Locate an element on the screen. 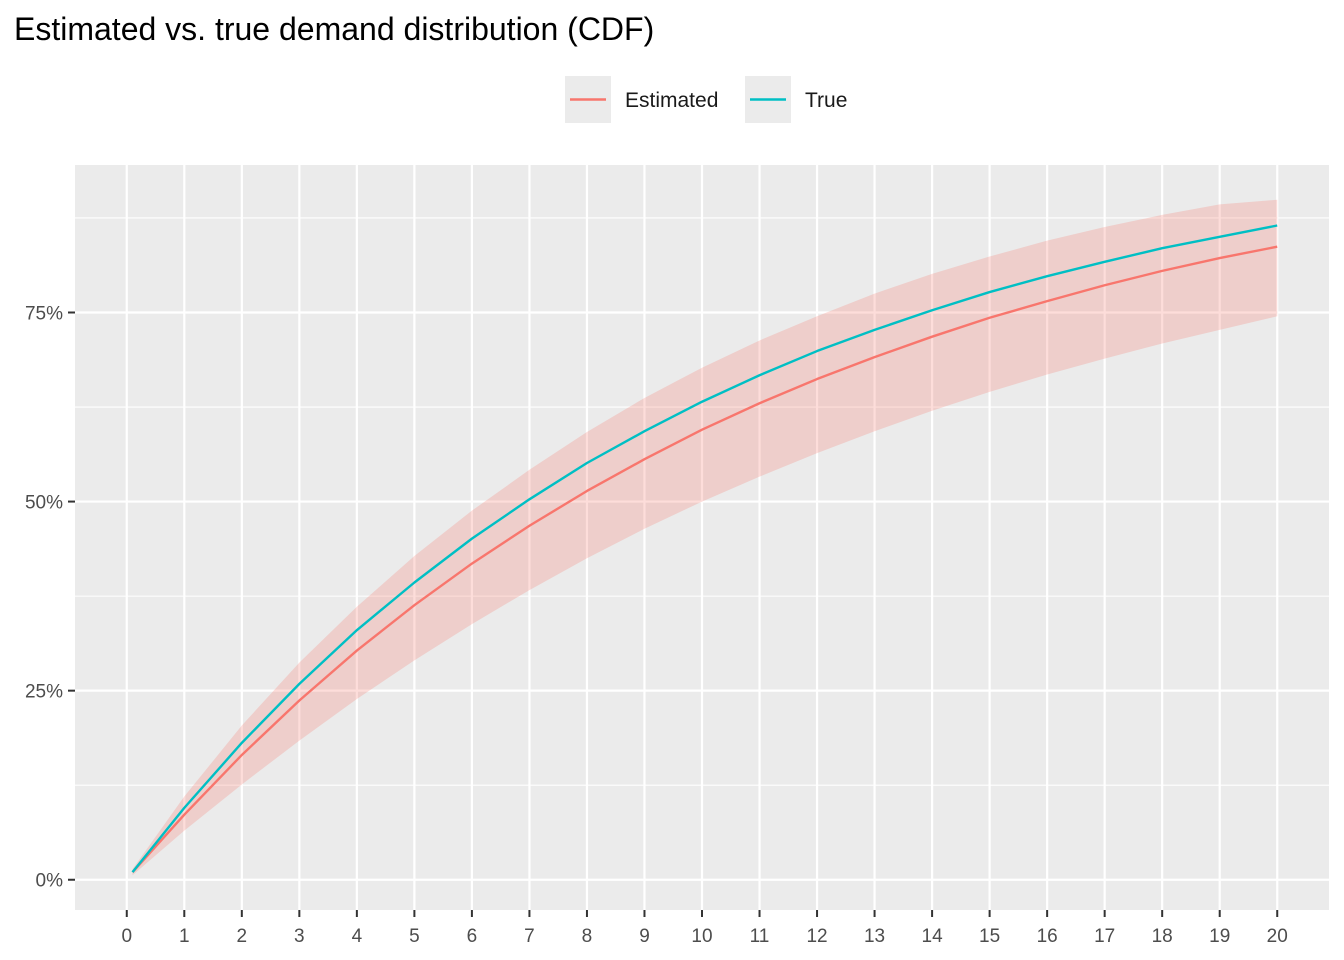 This screenshot has width=1344, height=960. y-tick-label: 0% is located at coordinates (50, 881).